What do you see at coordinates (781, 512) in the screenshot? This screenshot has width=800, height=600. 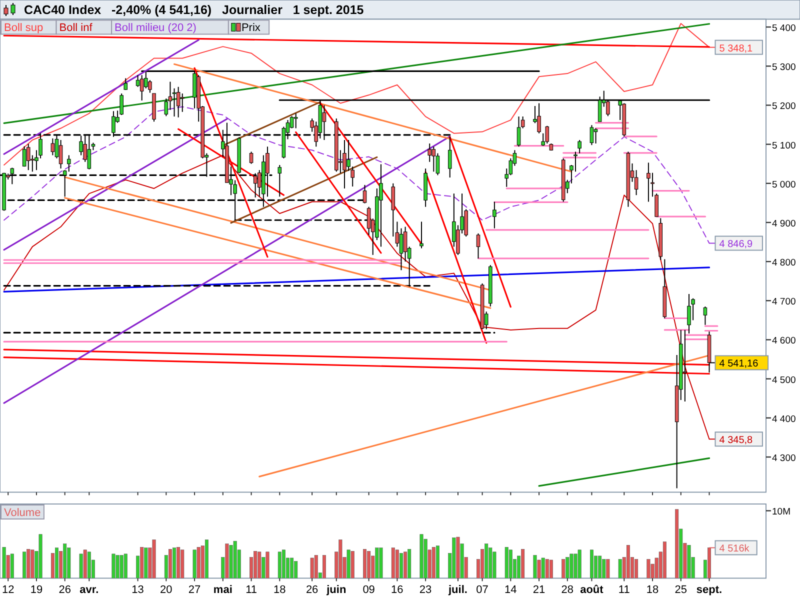 I see `y-tick-label: 10M` at bounding box center [781, 512].